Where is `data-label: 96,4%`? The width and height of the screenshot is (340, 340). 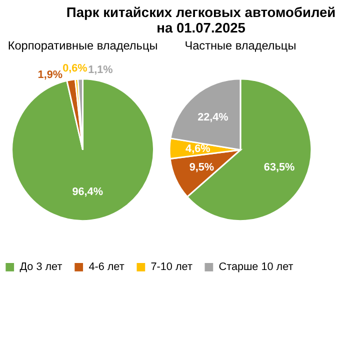
data-label: 96,4% is located at coordinates (88, 192).